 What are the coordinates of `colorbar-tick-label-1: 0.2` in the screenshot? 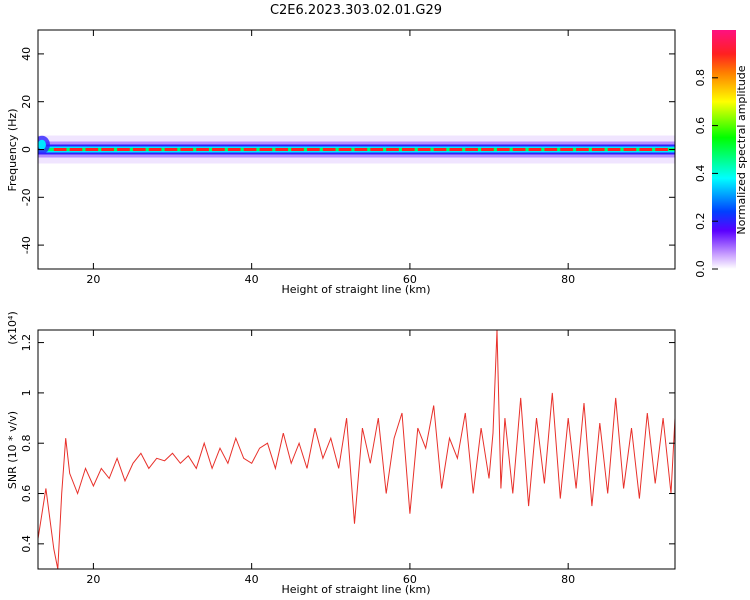 It's located at (700, 221).